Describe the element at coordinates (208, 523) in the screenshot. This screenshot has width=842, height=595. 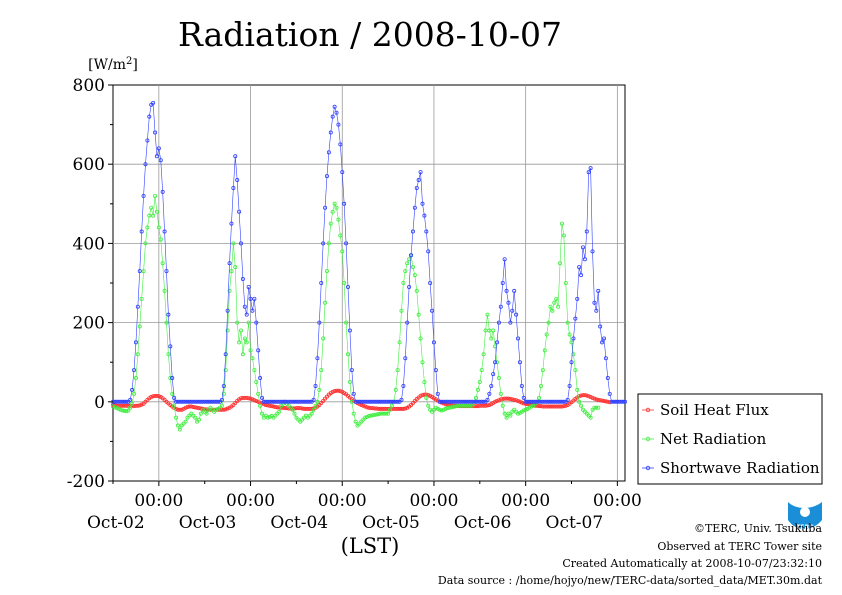
I see `x-tick-day-label: Oct-03` at that location.